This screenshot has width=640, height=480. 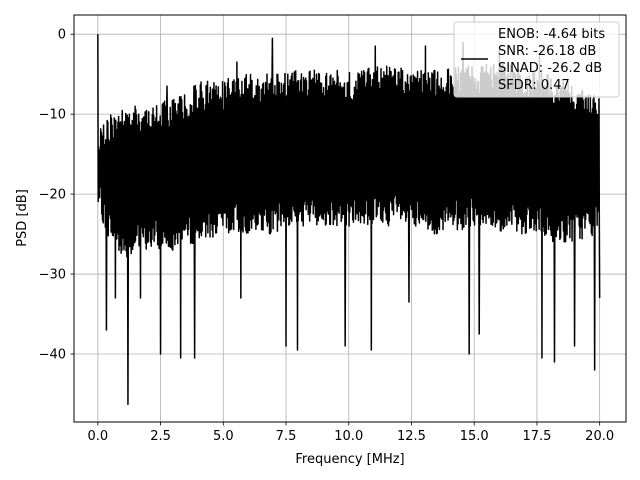 I want to click on x-tick-label: 15.0, so click(x=474, y=436).